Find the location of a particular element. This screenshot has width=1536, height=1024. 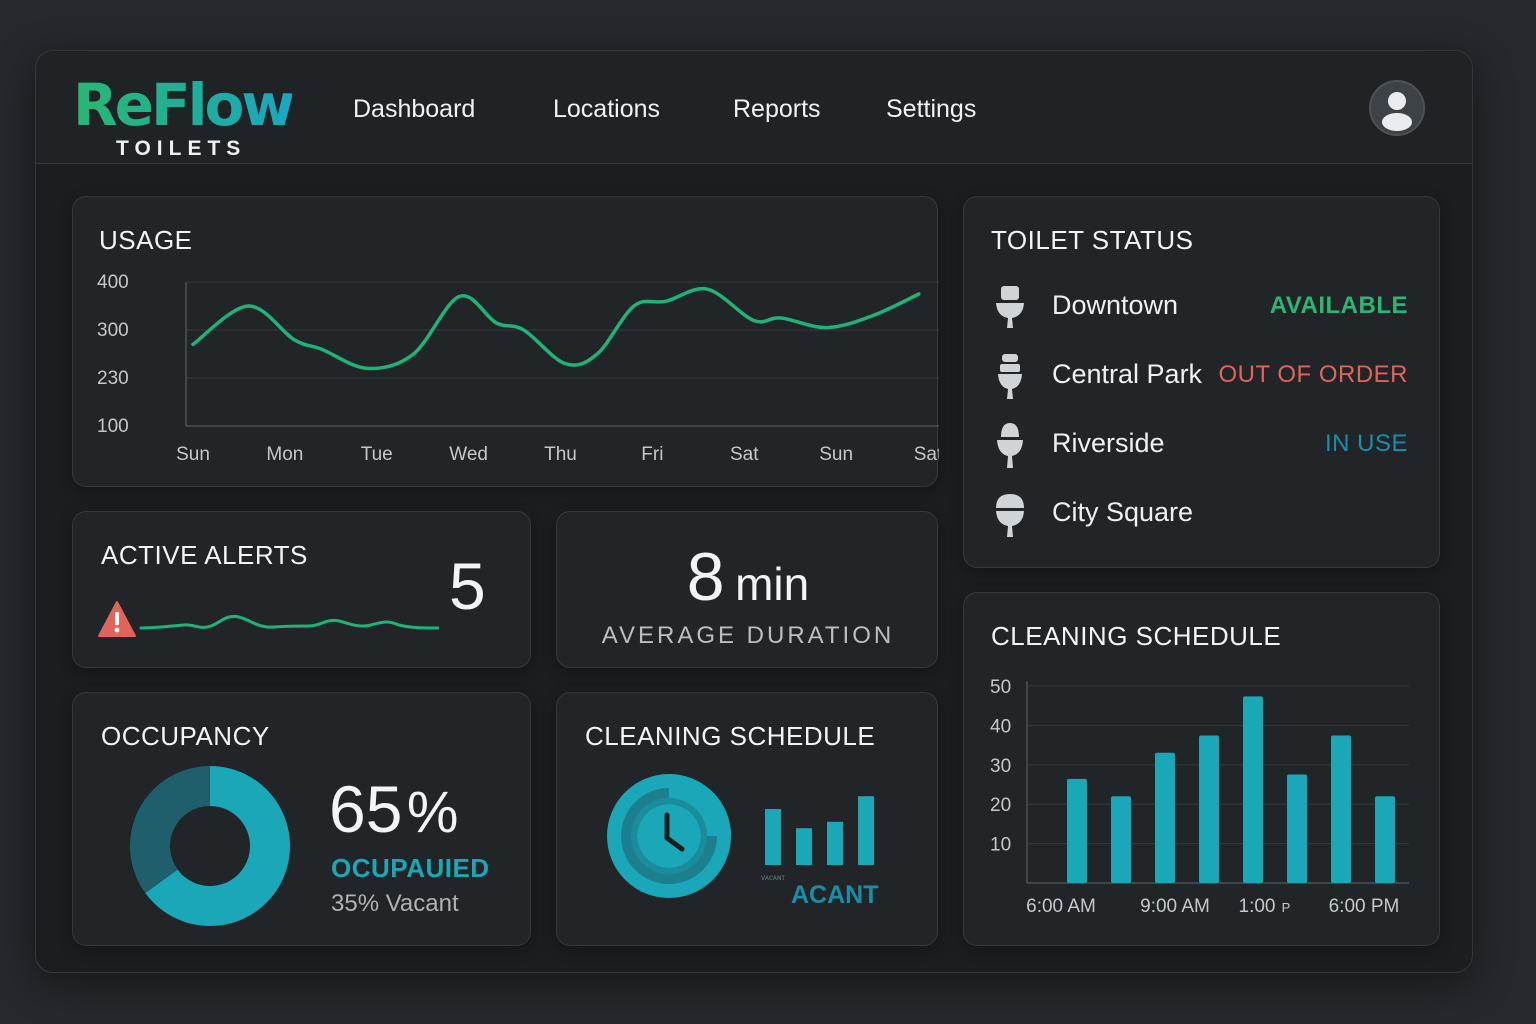

average-duration-card: 8 min AVERAGE DURATION is located at coordinates (747, 589).